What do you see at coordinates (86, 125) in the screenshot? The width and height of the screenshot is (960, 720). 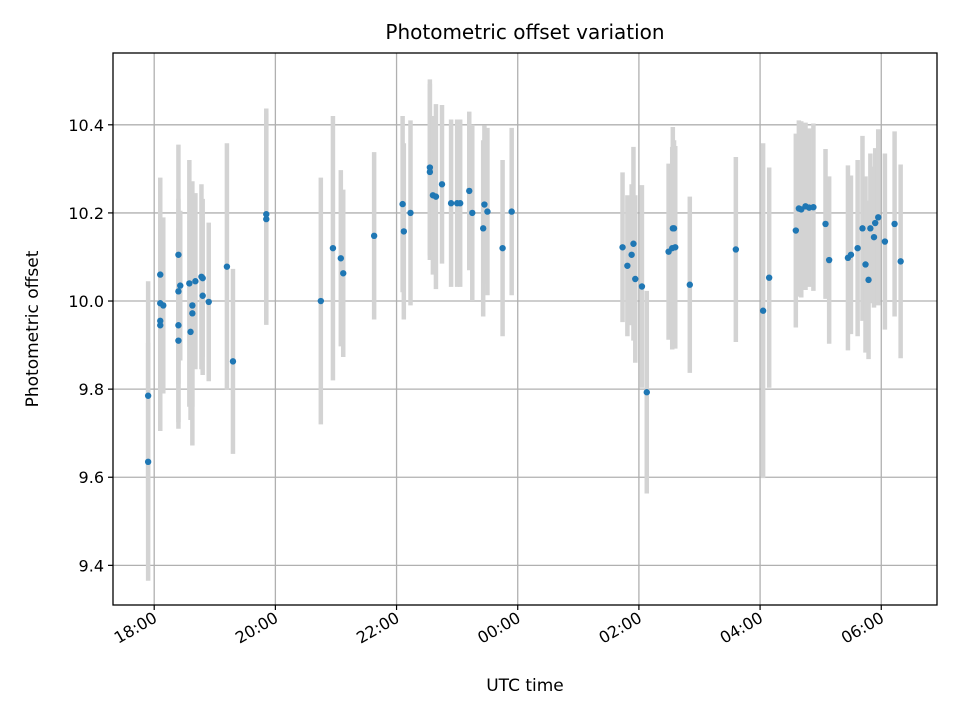 I see `y-tick-label: 10.4` at bounding box center [86, 125].